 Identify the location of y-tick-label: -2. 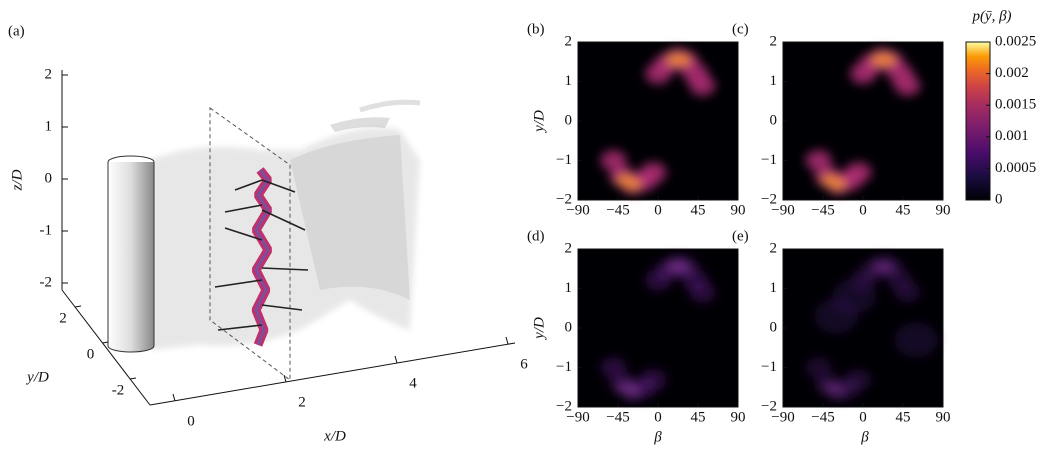
(118, 390).